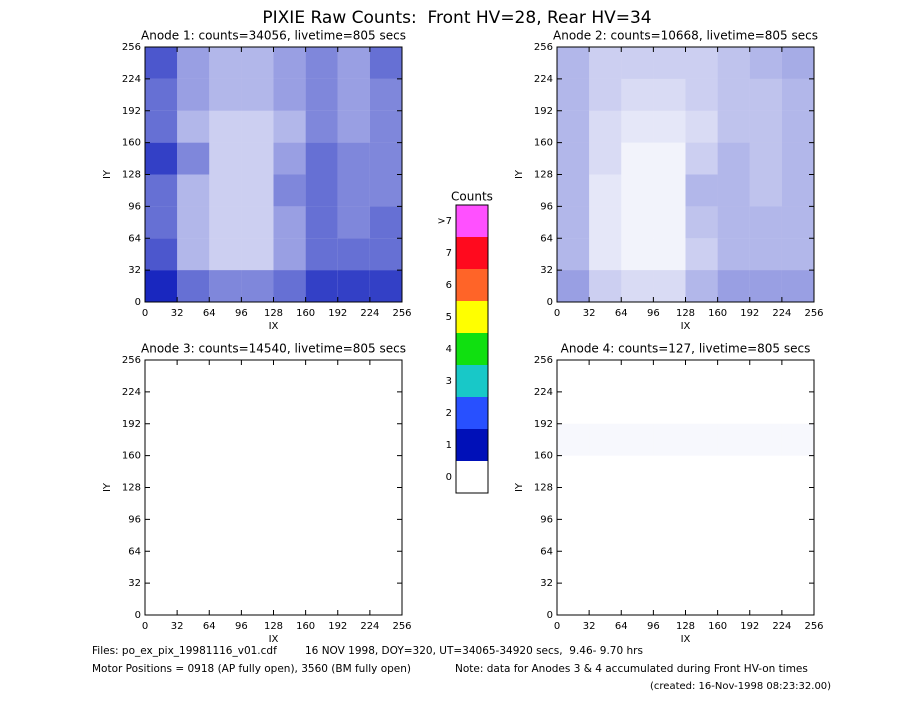 Image resolution: width=913 pixels, height=705 pixels. I want to click on x-tick-label: 64, so click(621, 313).